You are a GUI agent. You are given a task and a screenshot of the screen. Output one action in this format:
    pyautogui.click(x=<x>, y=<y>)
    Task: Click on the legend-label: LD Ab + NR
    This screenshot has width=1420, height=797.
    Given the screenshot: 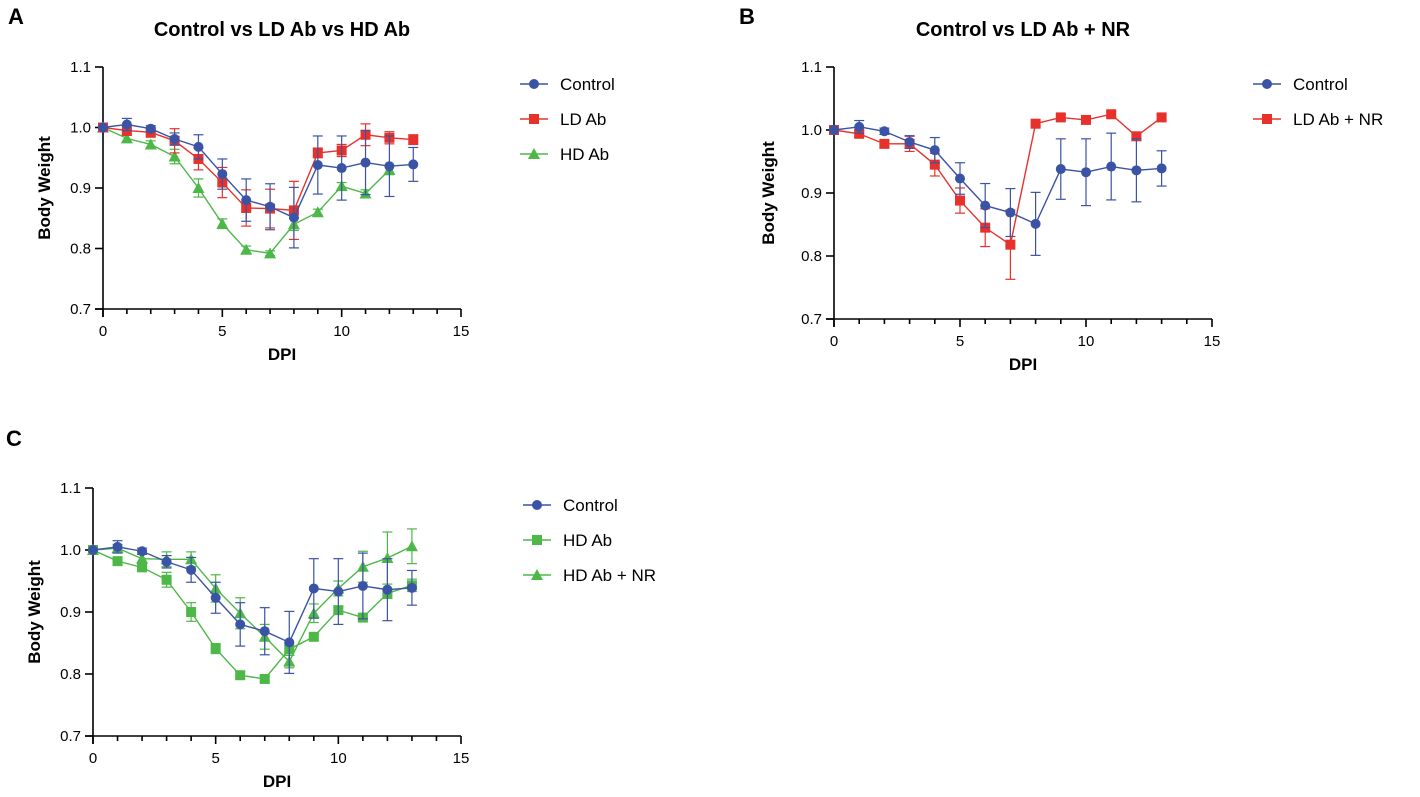 What is the action you would take?
    pyautogui.click(x=1338, y=119)
    